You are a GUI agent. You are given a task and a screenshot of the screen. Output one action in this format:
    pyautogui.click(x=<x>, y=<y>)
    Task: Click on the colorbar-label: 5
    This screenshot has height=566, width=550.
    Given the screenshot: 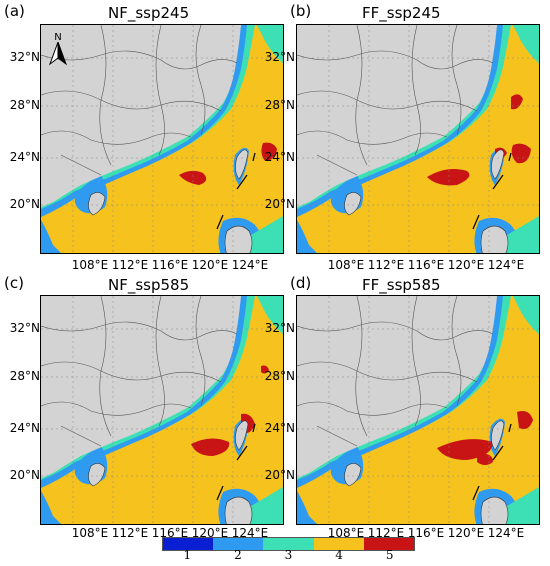 What is the action you would take?
    pyautogui.click(x=389, y=555)
    